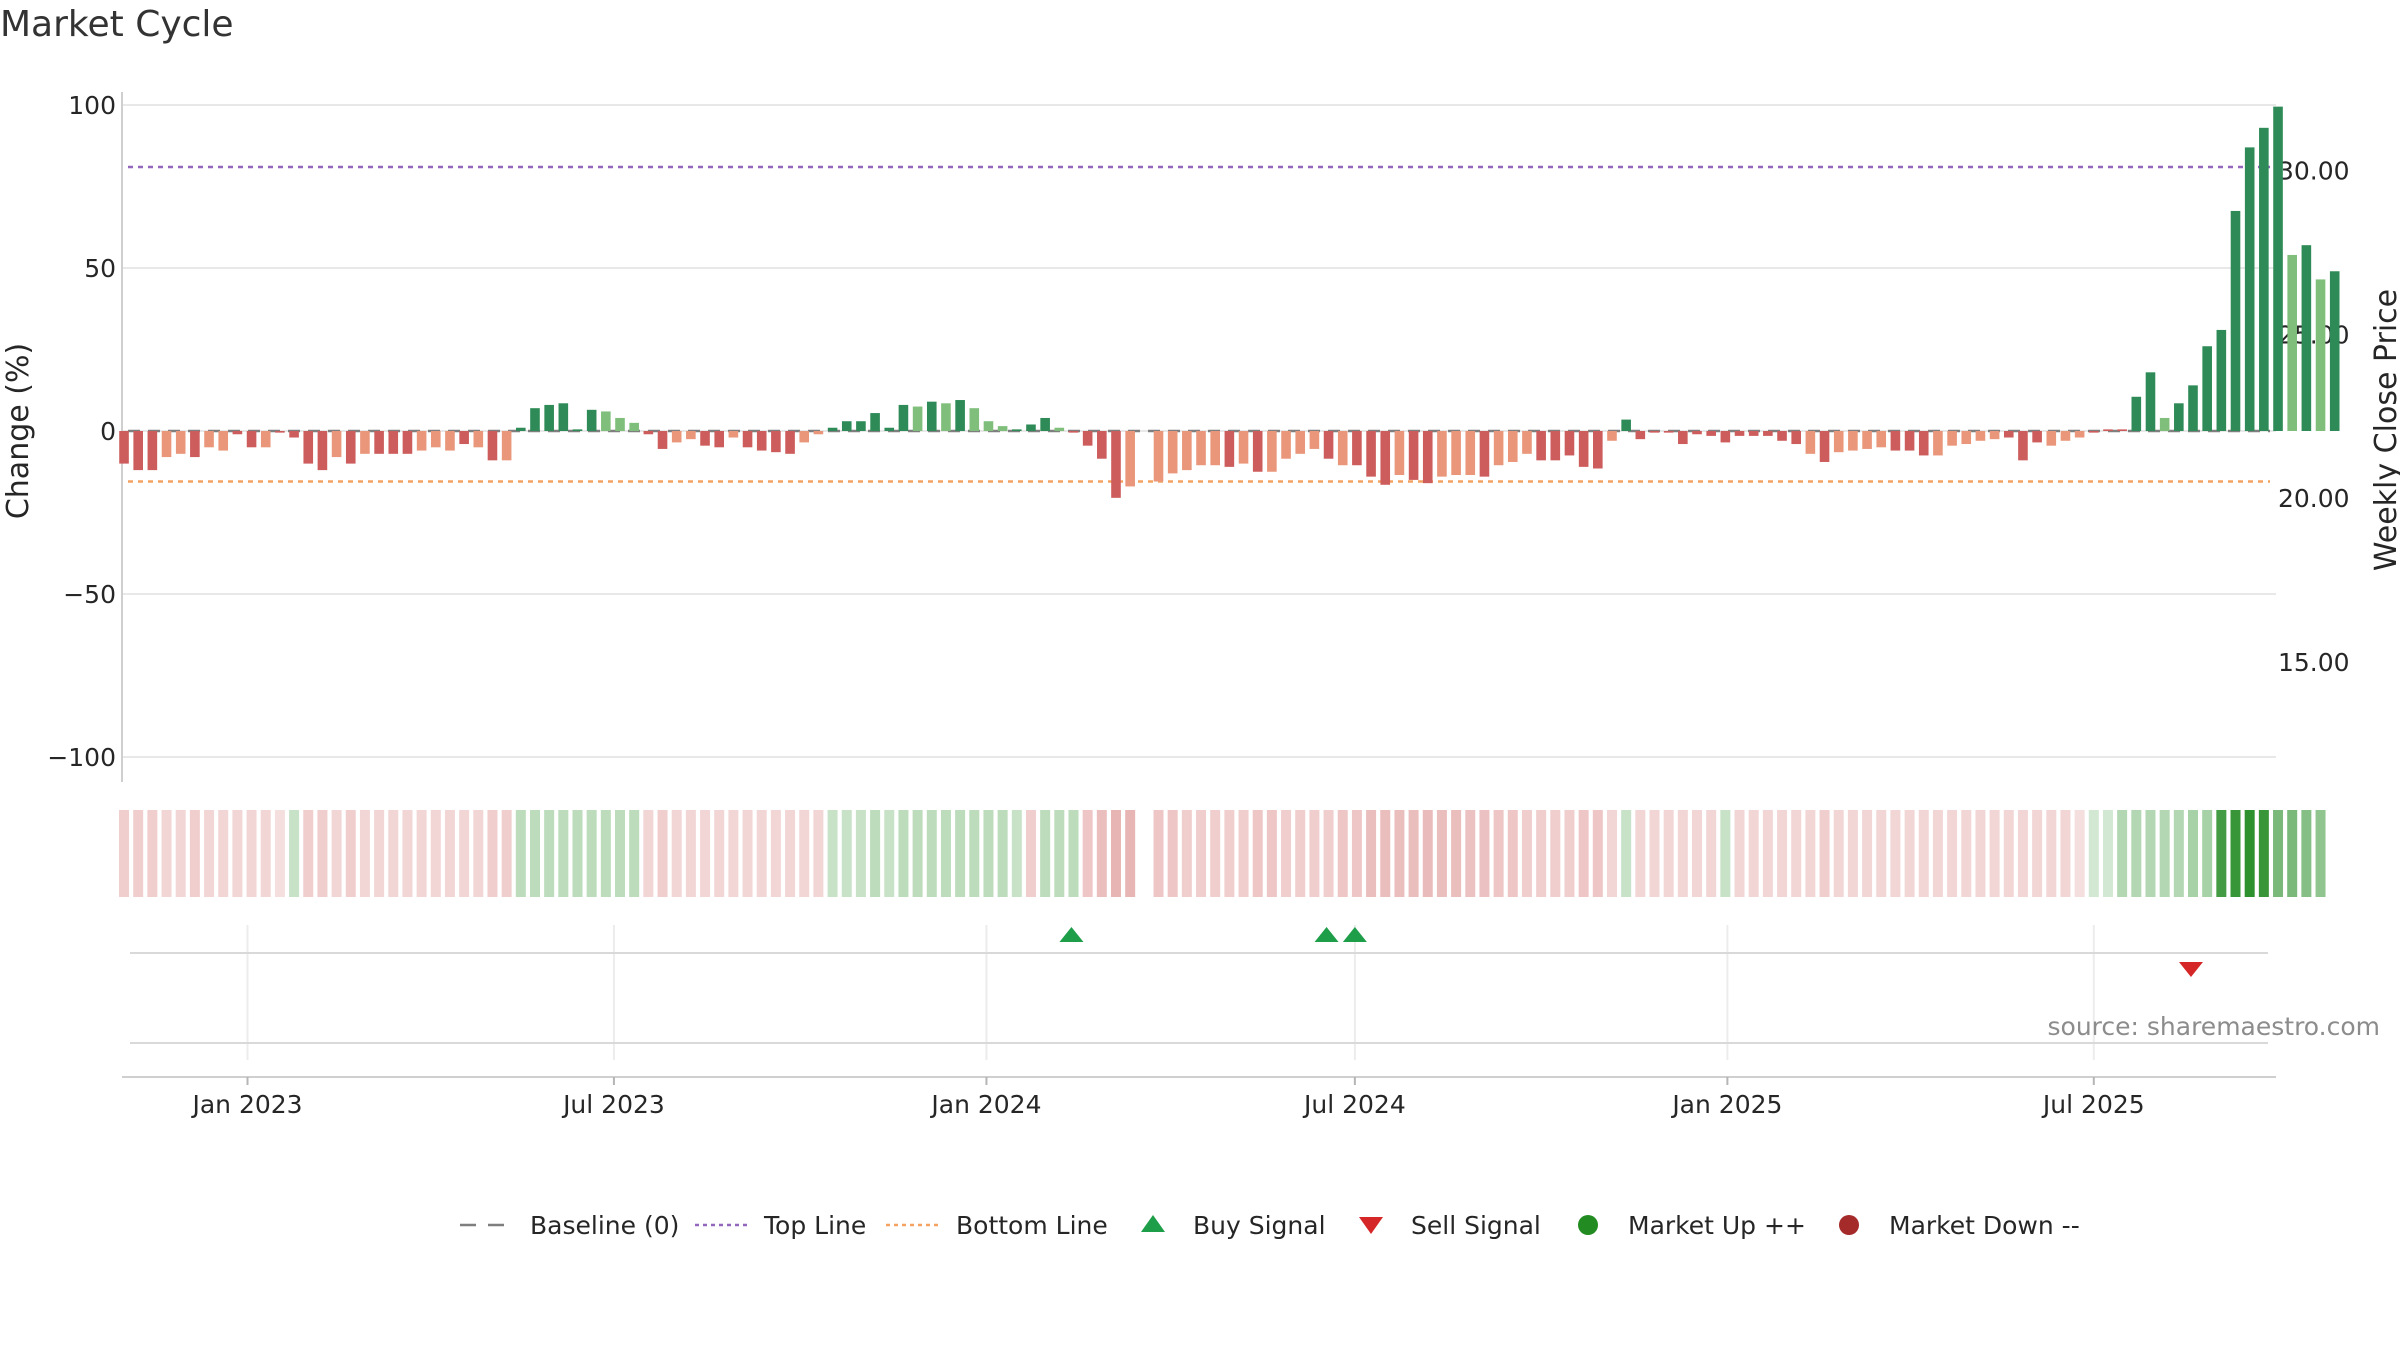  What do you see at coordinates (246, 1104) in the screenshot?
I see `x-tick-label: Jan 2023` at bounding box center [246, 1104].